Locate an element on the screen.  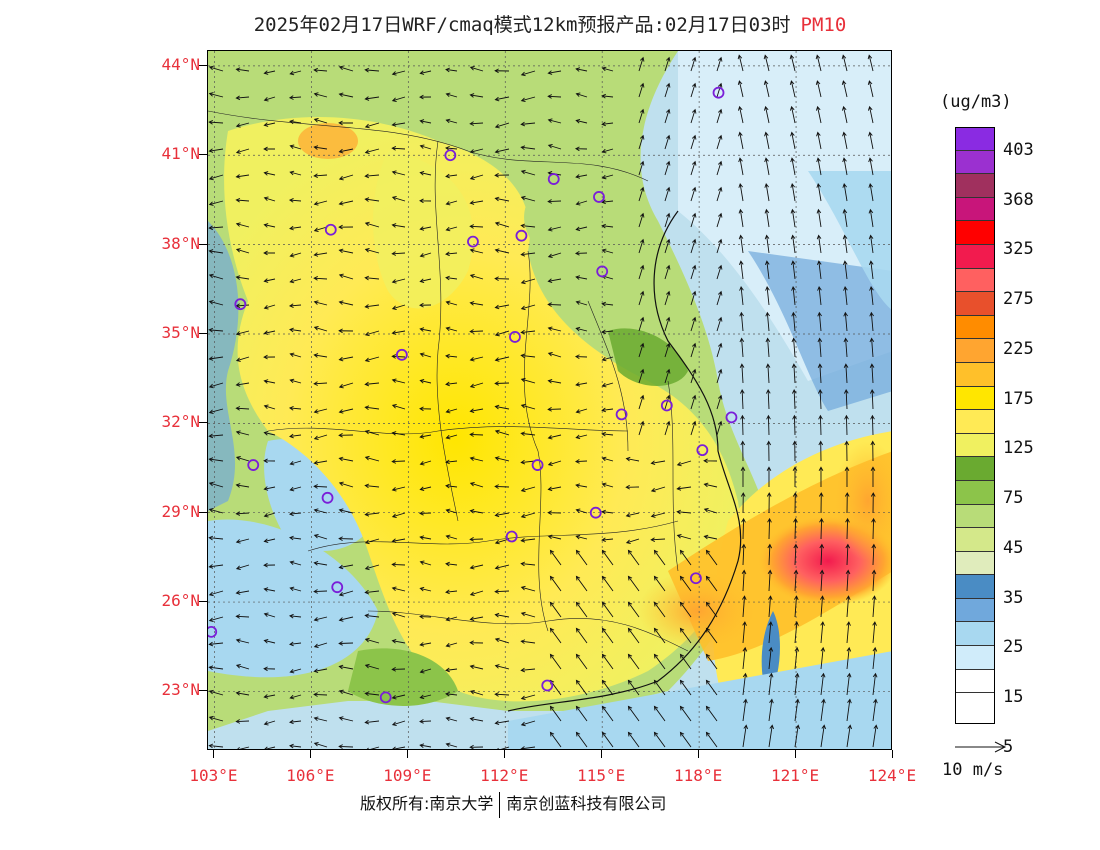
lon-tick is located at coordinates (602, 754).